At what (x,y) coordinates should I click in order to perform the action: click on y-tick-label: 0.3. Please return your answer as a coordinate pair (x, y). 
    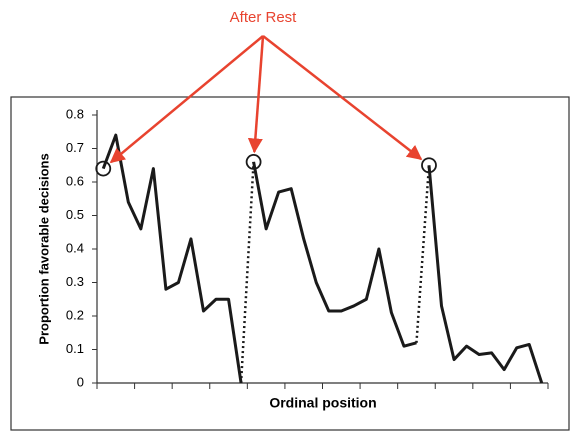
    Looking at the image, I should click on (75, 281).